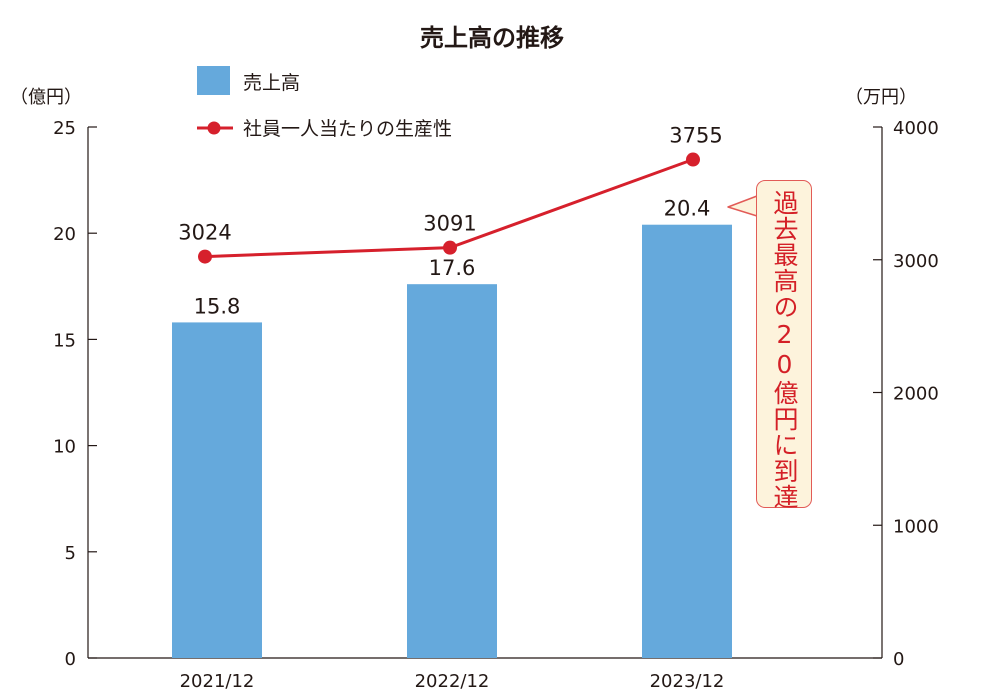 The image size is (983, 700). What do you see at coordinates (449, 224) in the screenshot?
I see `productivity-value-label: 3091` at bounding box center [449, 224].